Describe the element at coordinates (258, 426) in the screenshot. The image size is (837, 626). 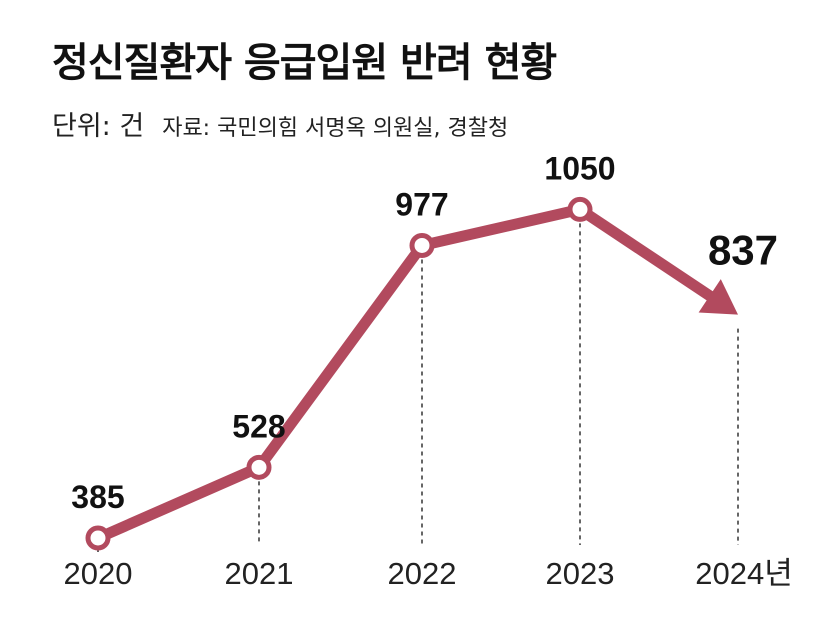
I see `data-label-2021: 528` at that location.